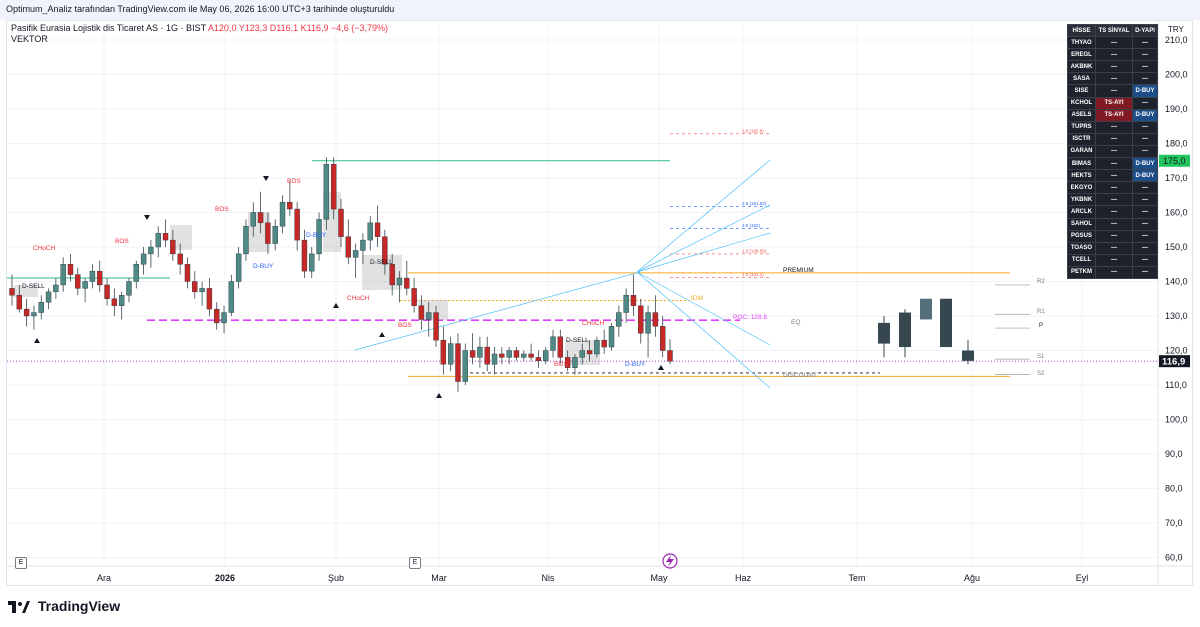  I want to click on chart-annotation: S1, so click(1041, 357).